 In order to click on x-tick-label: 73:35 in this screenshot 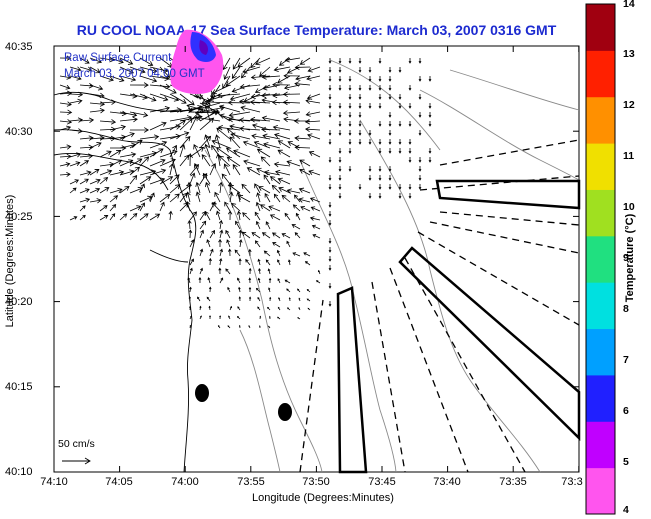, I will do `click(513, 482)`.